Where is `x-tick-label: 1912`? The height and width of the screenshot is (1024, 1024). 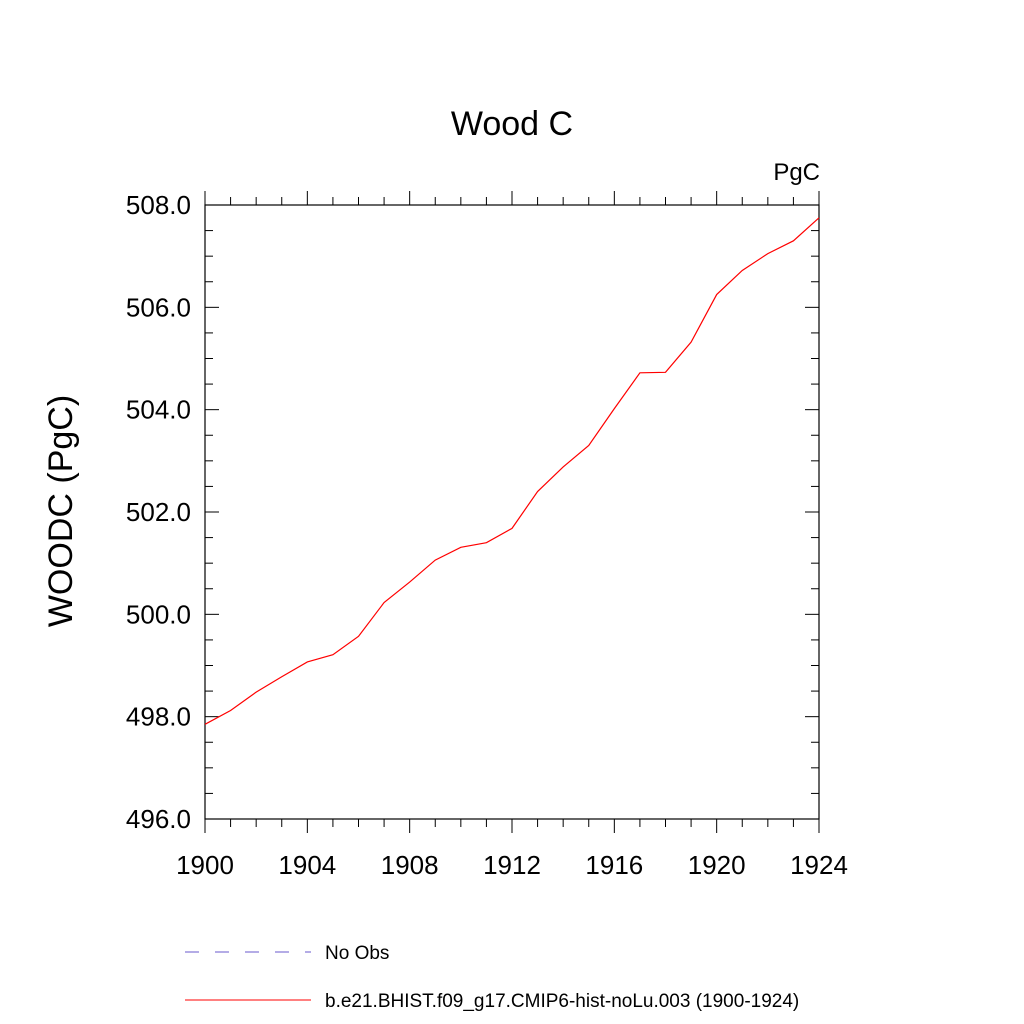 x-tick-label: 1912 is located at coordinates (512, 865).